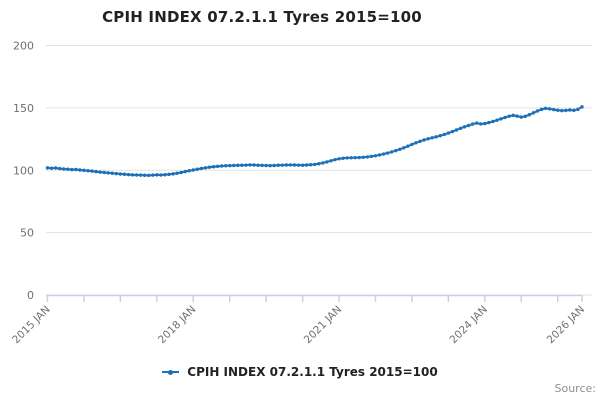  I want to click on svg-text: 100, so click(23, 170).